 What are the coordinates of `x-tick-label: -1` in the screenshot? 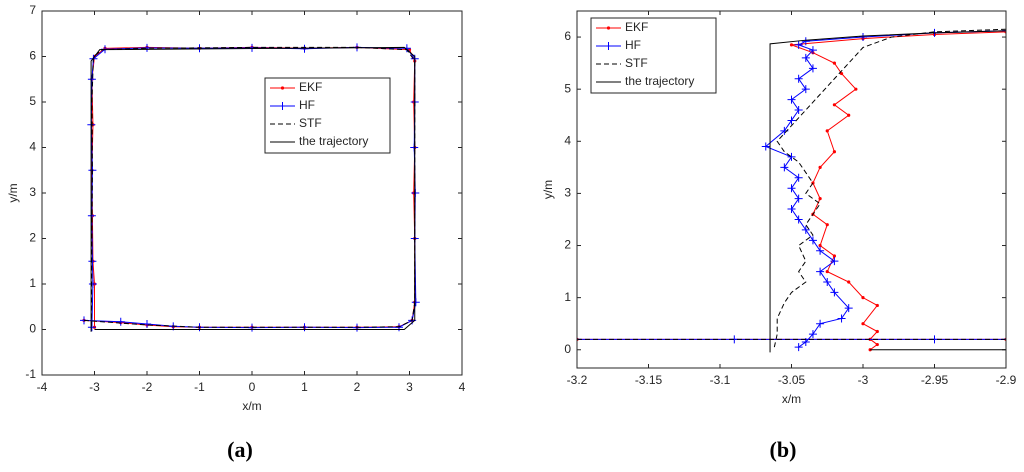 It's located at (199, 387).